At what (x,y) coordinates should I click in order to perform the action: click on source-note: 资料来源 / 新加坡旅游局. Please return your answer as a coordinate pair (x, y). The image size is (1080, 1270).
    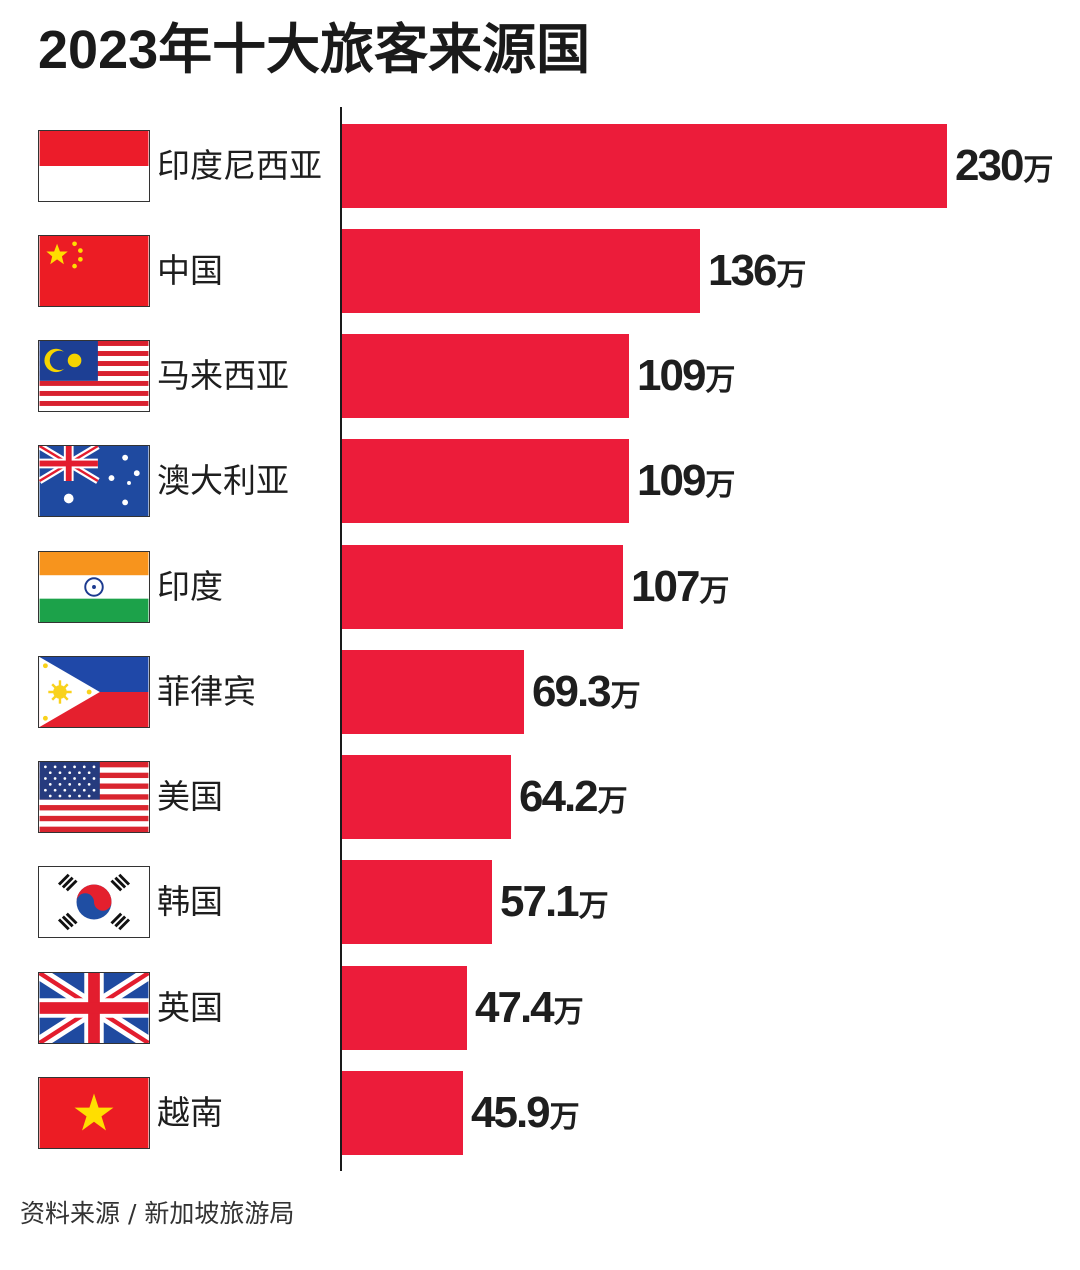
    Looking at the image, I should click on (157, 1213).